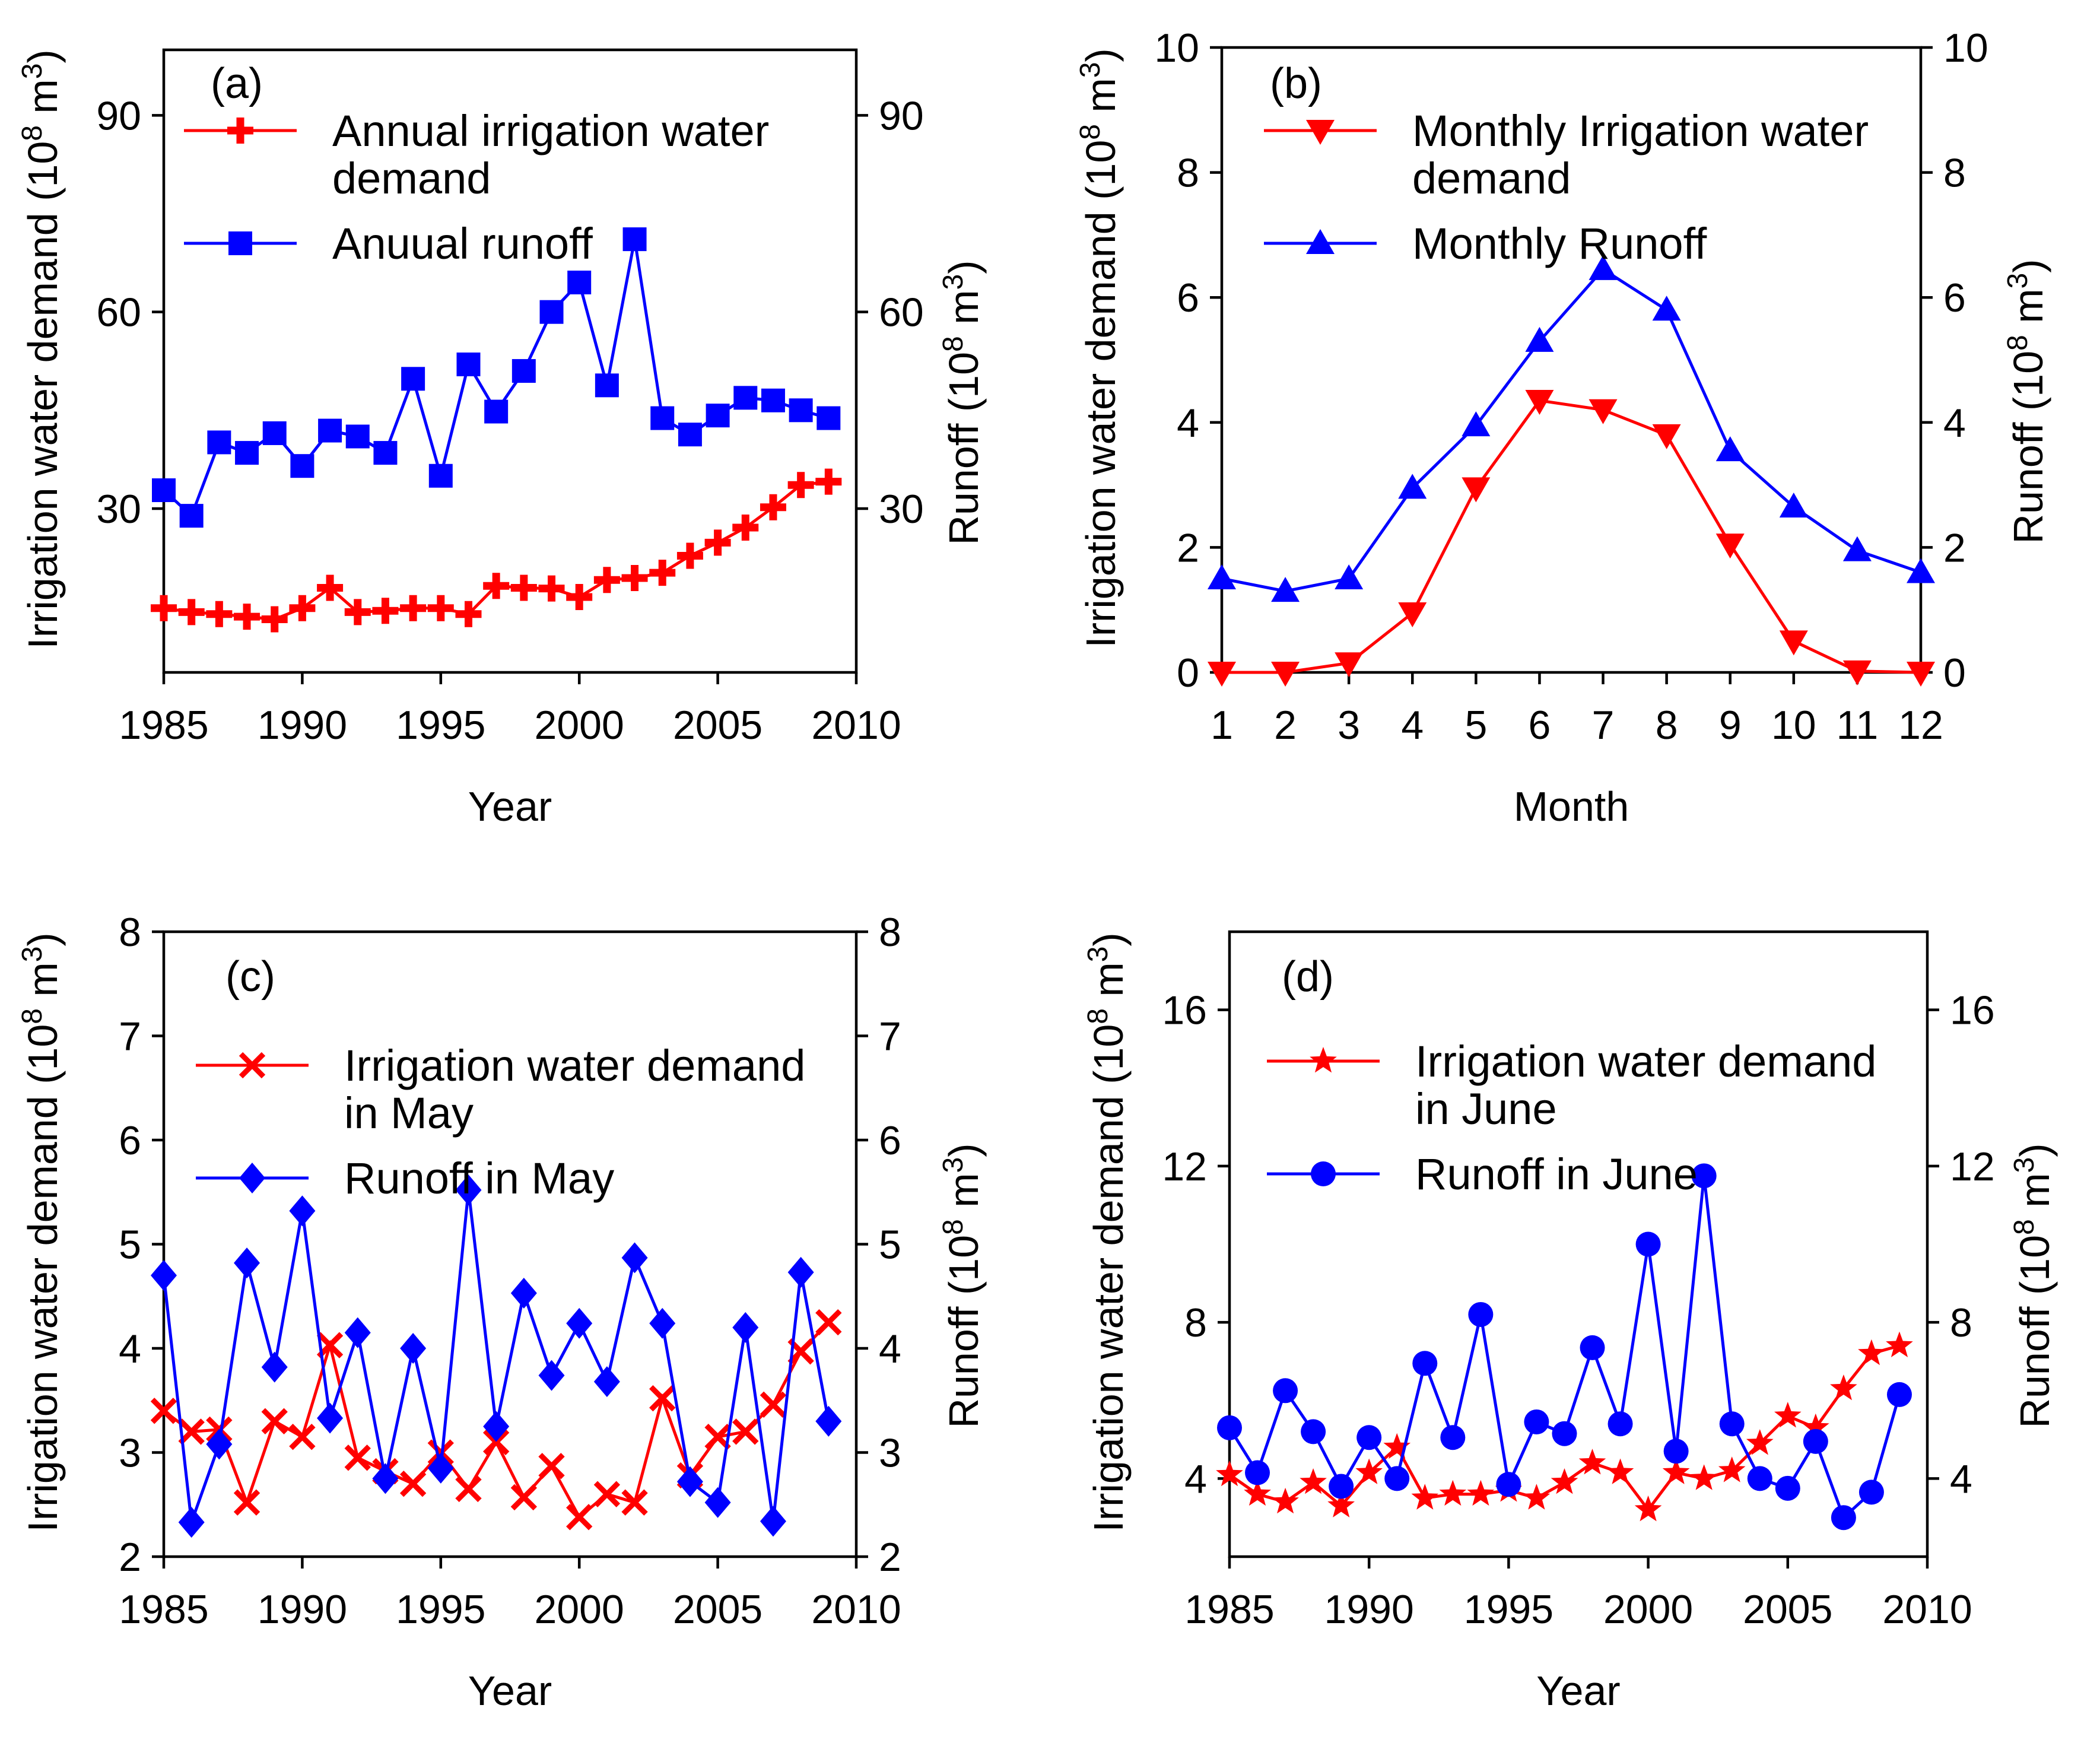 This screenshot has height=1743, width=2100. I want to click on x-tick-label: 9, so click(1730, 725).